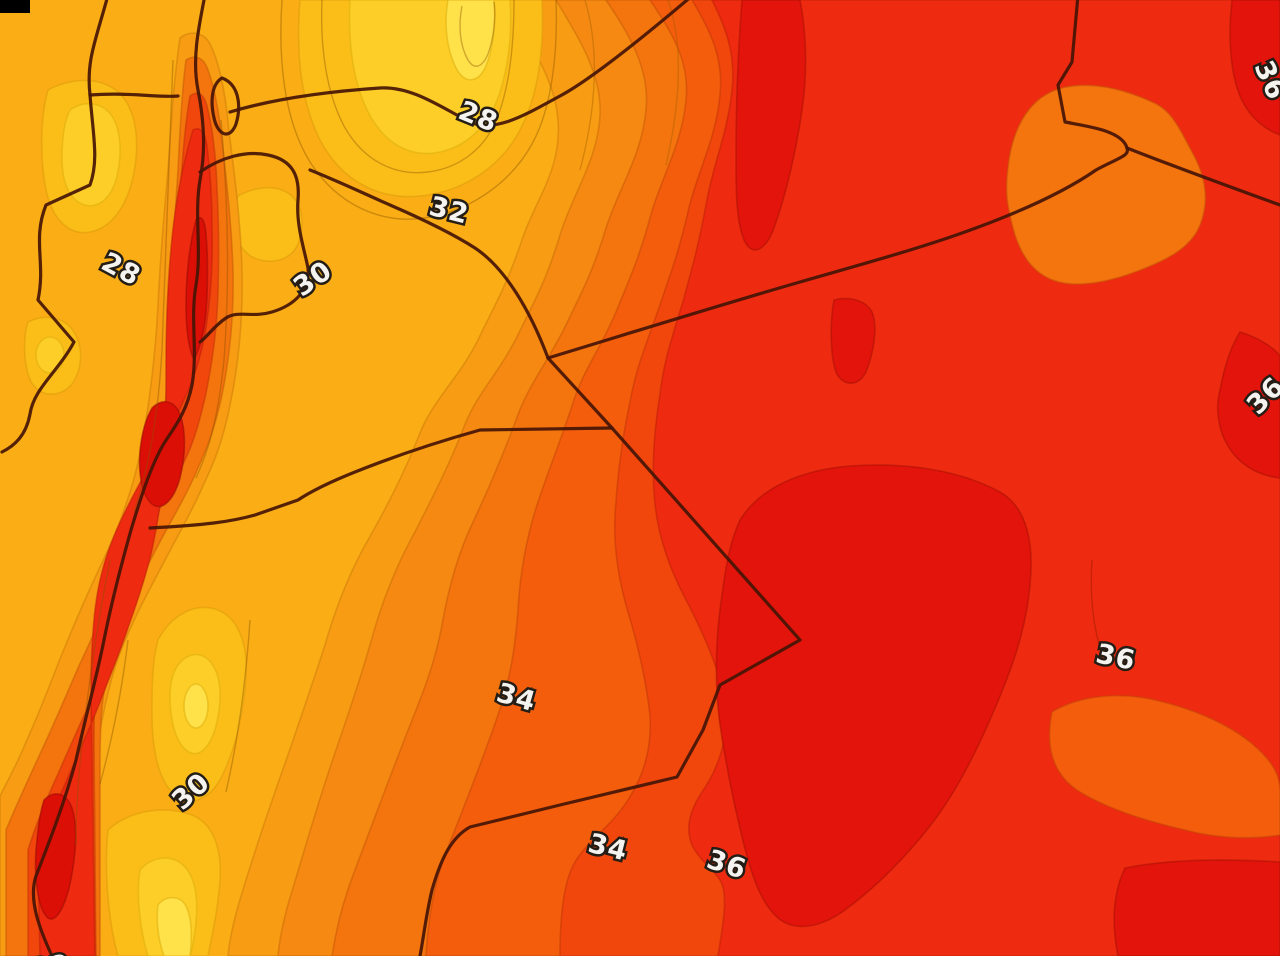 This screenshot has height=956, width=1280. What do you see at coordinates (459, 64) in the screenshot?
I see `border-north` at bounding box center [459, 64].